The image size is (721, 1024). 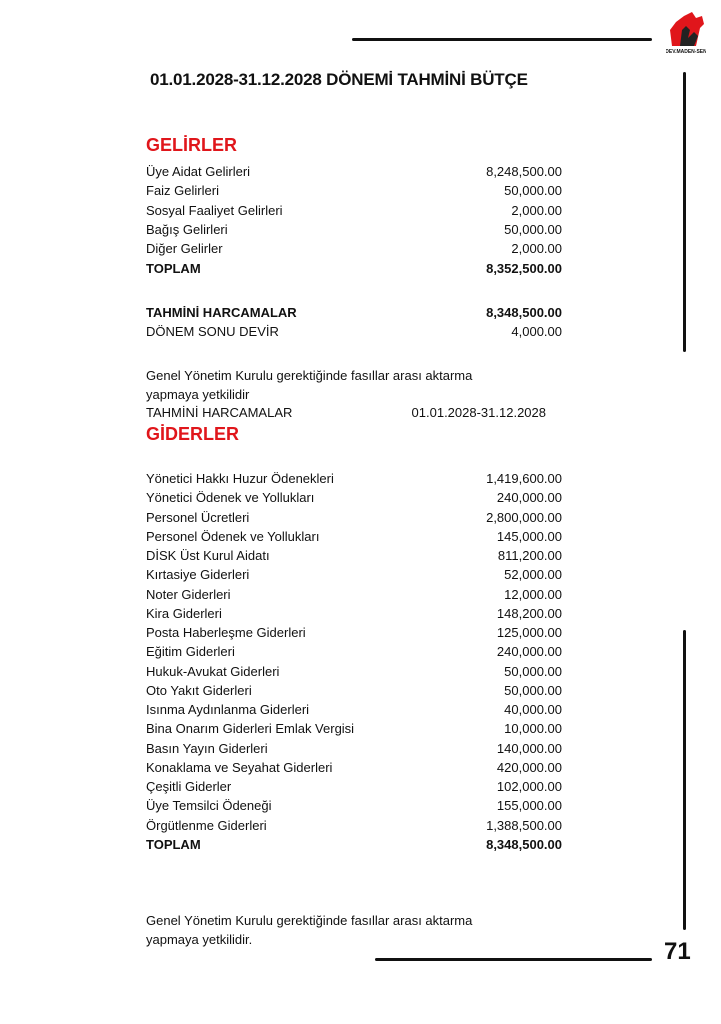 I want to click on total-row: TOPLAM 8,352,500.00, so click(x=354, y=268).